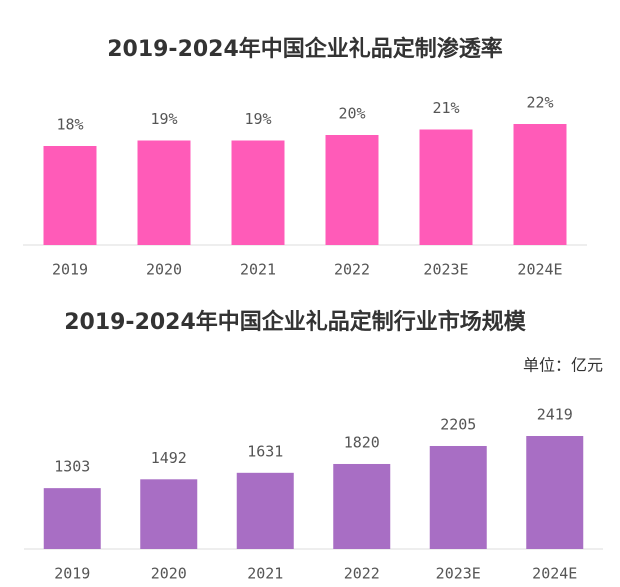 The height and width of the screenshot is (587, 620). I want to click on value-label: 20%, so click(351, 114).